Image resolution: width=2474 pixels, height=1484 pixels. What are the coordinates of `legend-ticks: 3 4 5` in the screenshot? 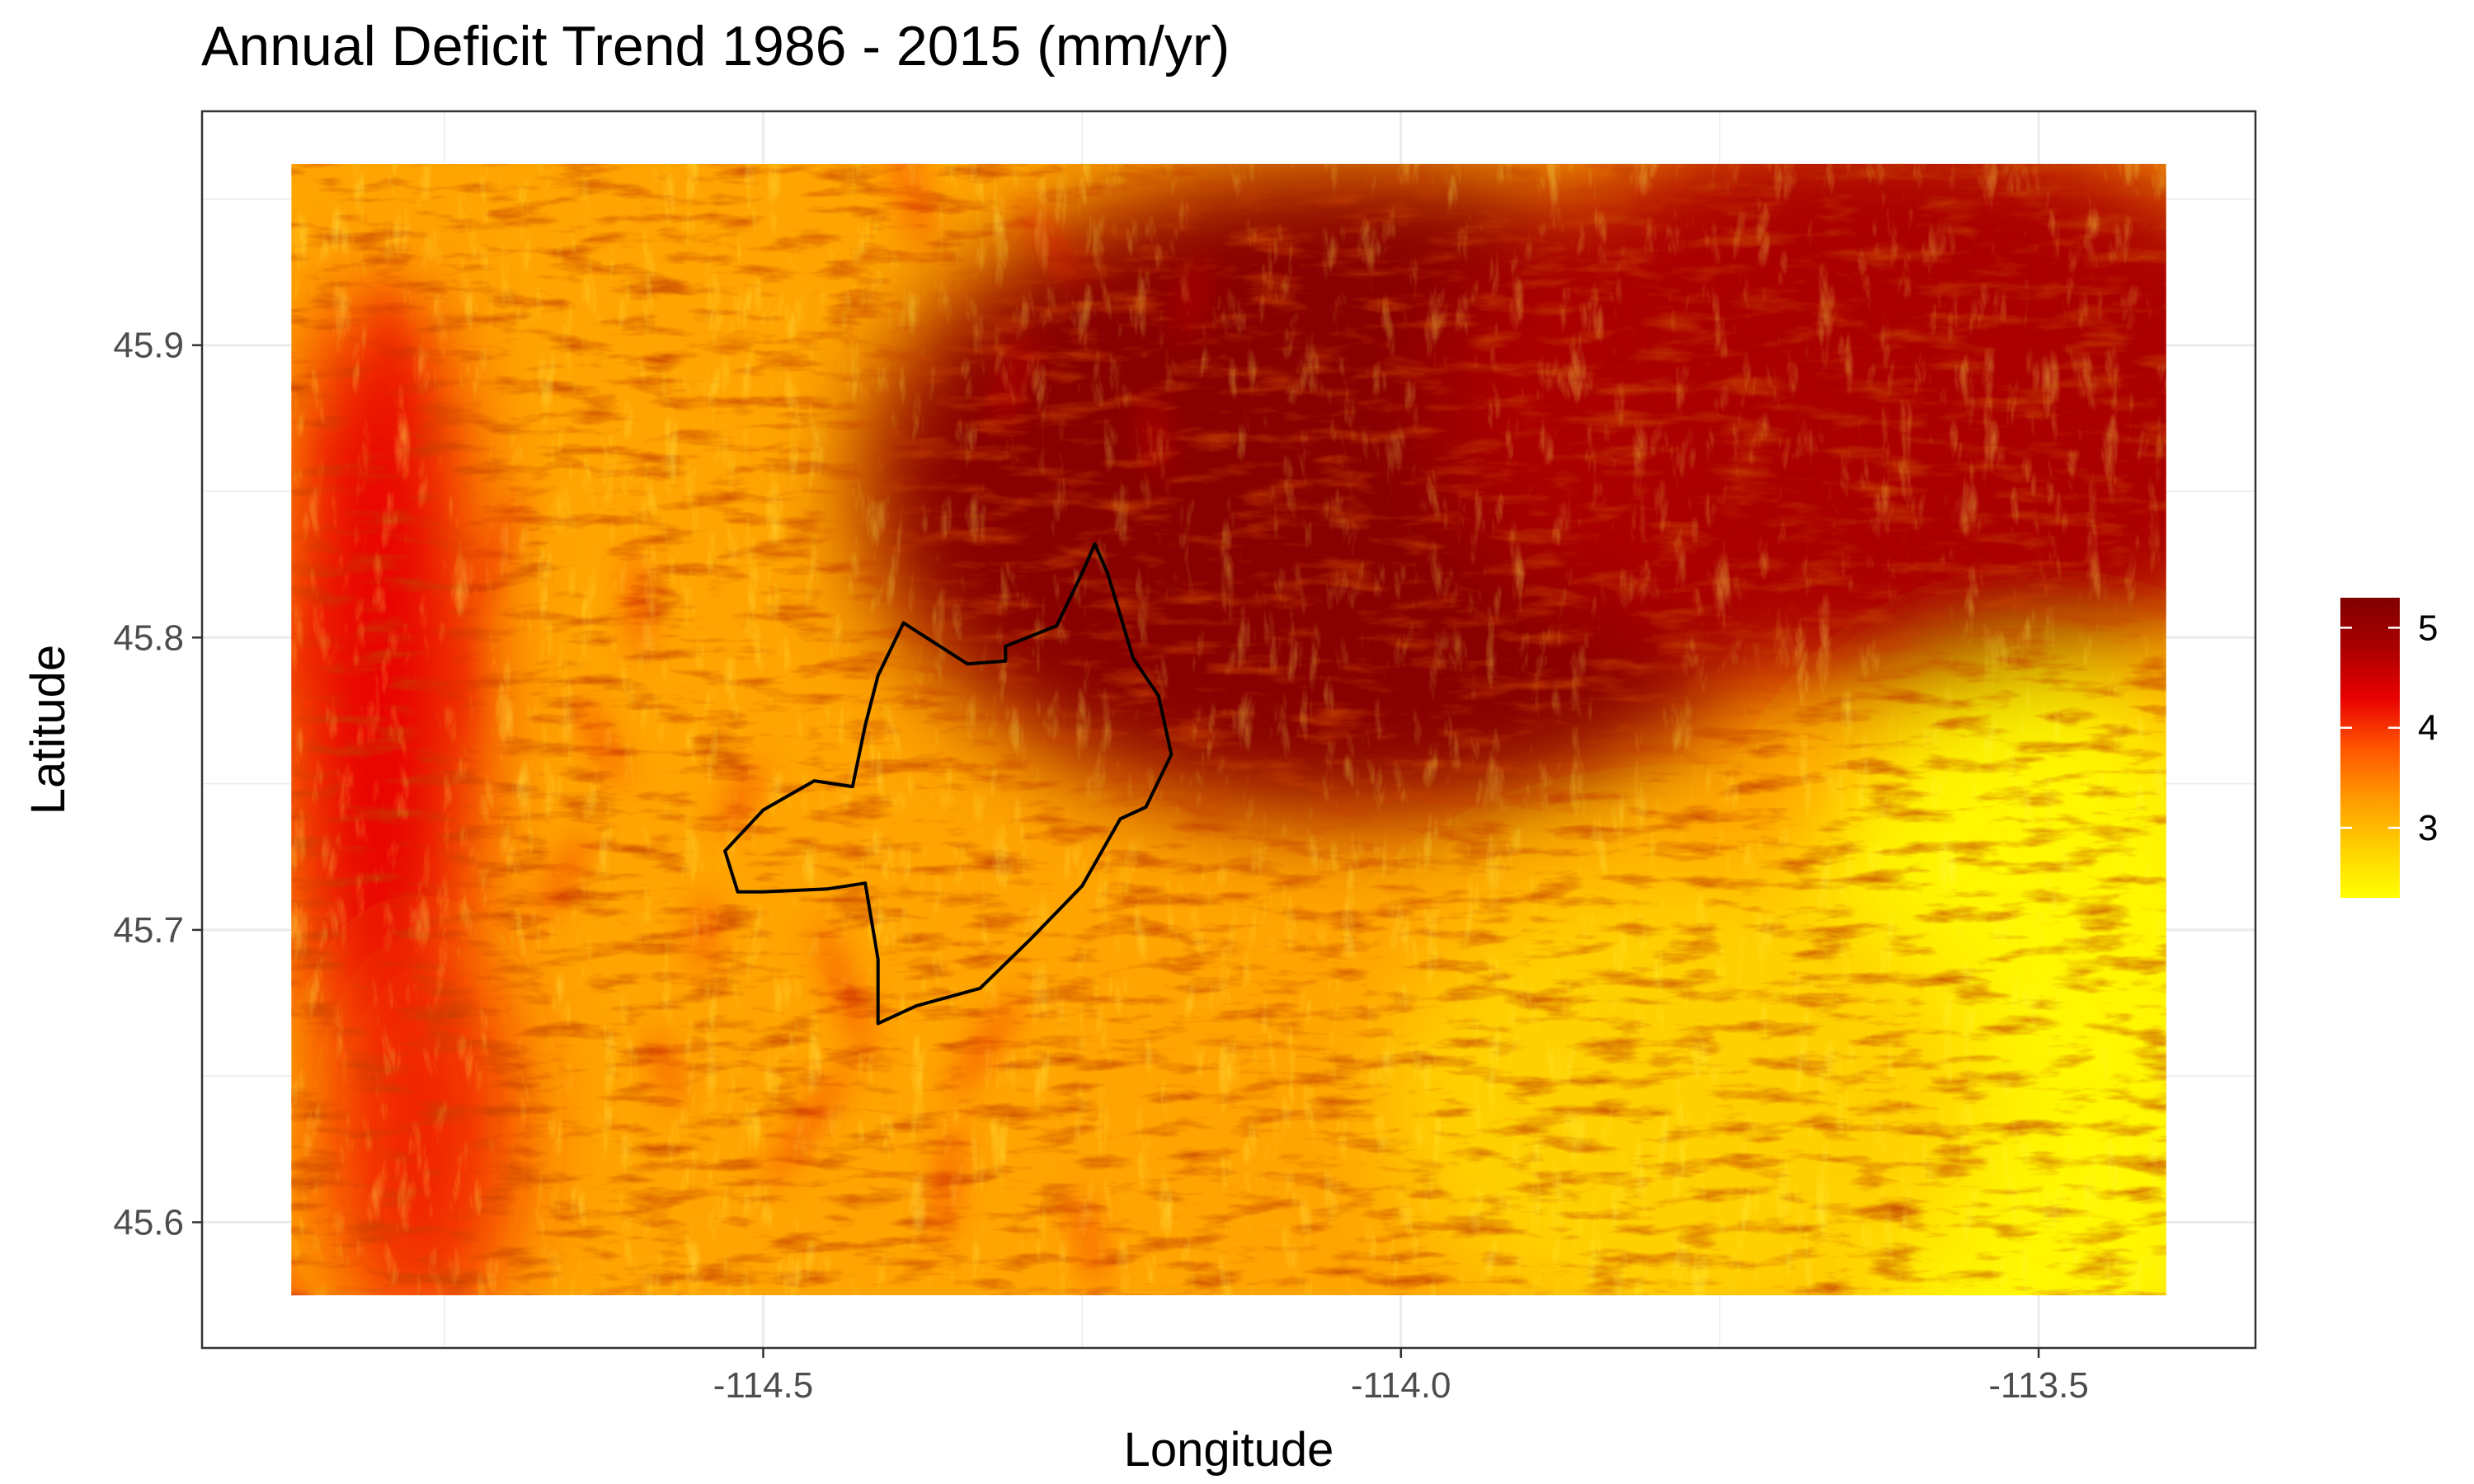 It's located at (2389, 728).